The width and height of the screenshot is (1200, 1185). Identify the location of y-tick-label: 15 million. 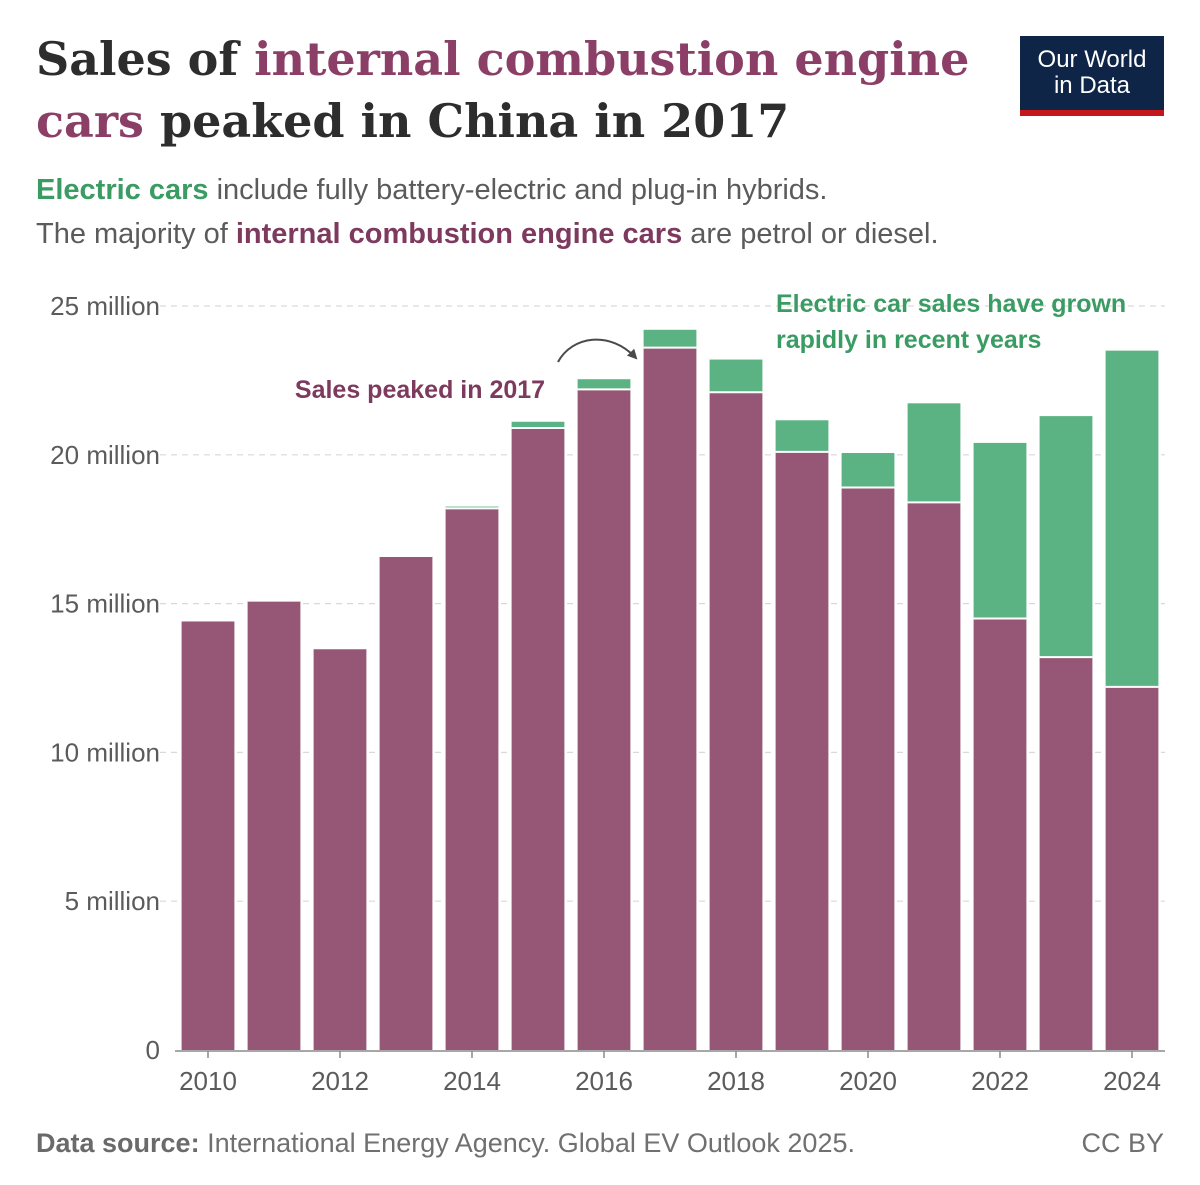
(105, 604).